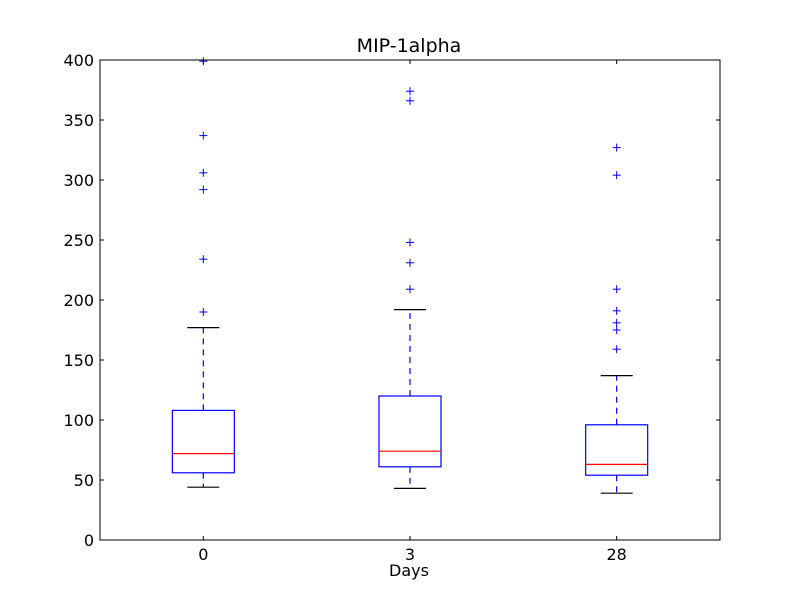 The width and height of the screenshot is (800, 600). I want to click on y-tick-label: 0, so click(89, 540).